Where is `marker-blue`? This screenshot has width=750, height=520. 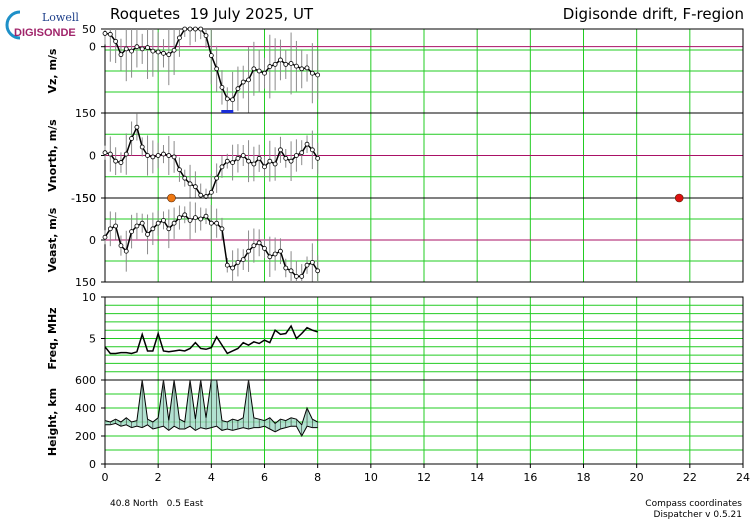 marker-blue is located at coordinates (227, 111).